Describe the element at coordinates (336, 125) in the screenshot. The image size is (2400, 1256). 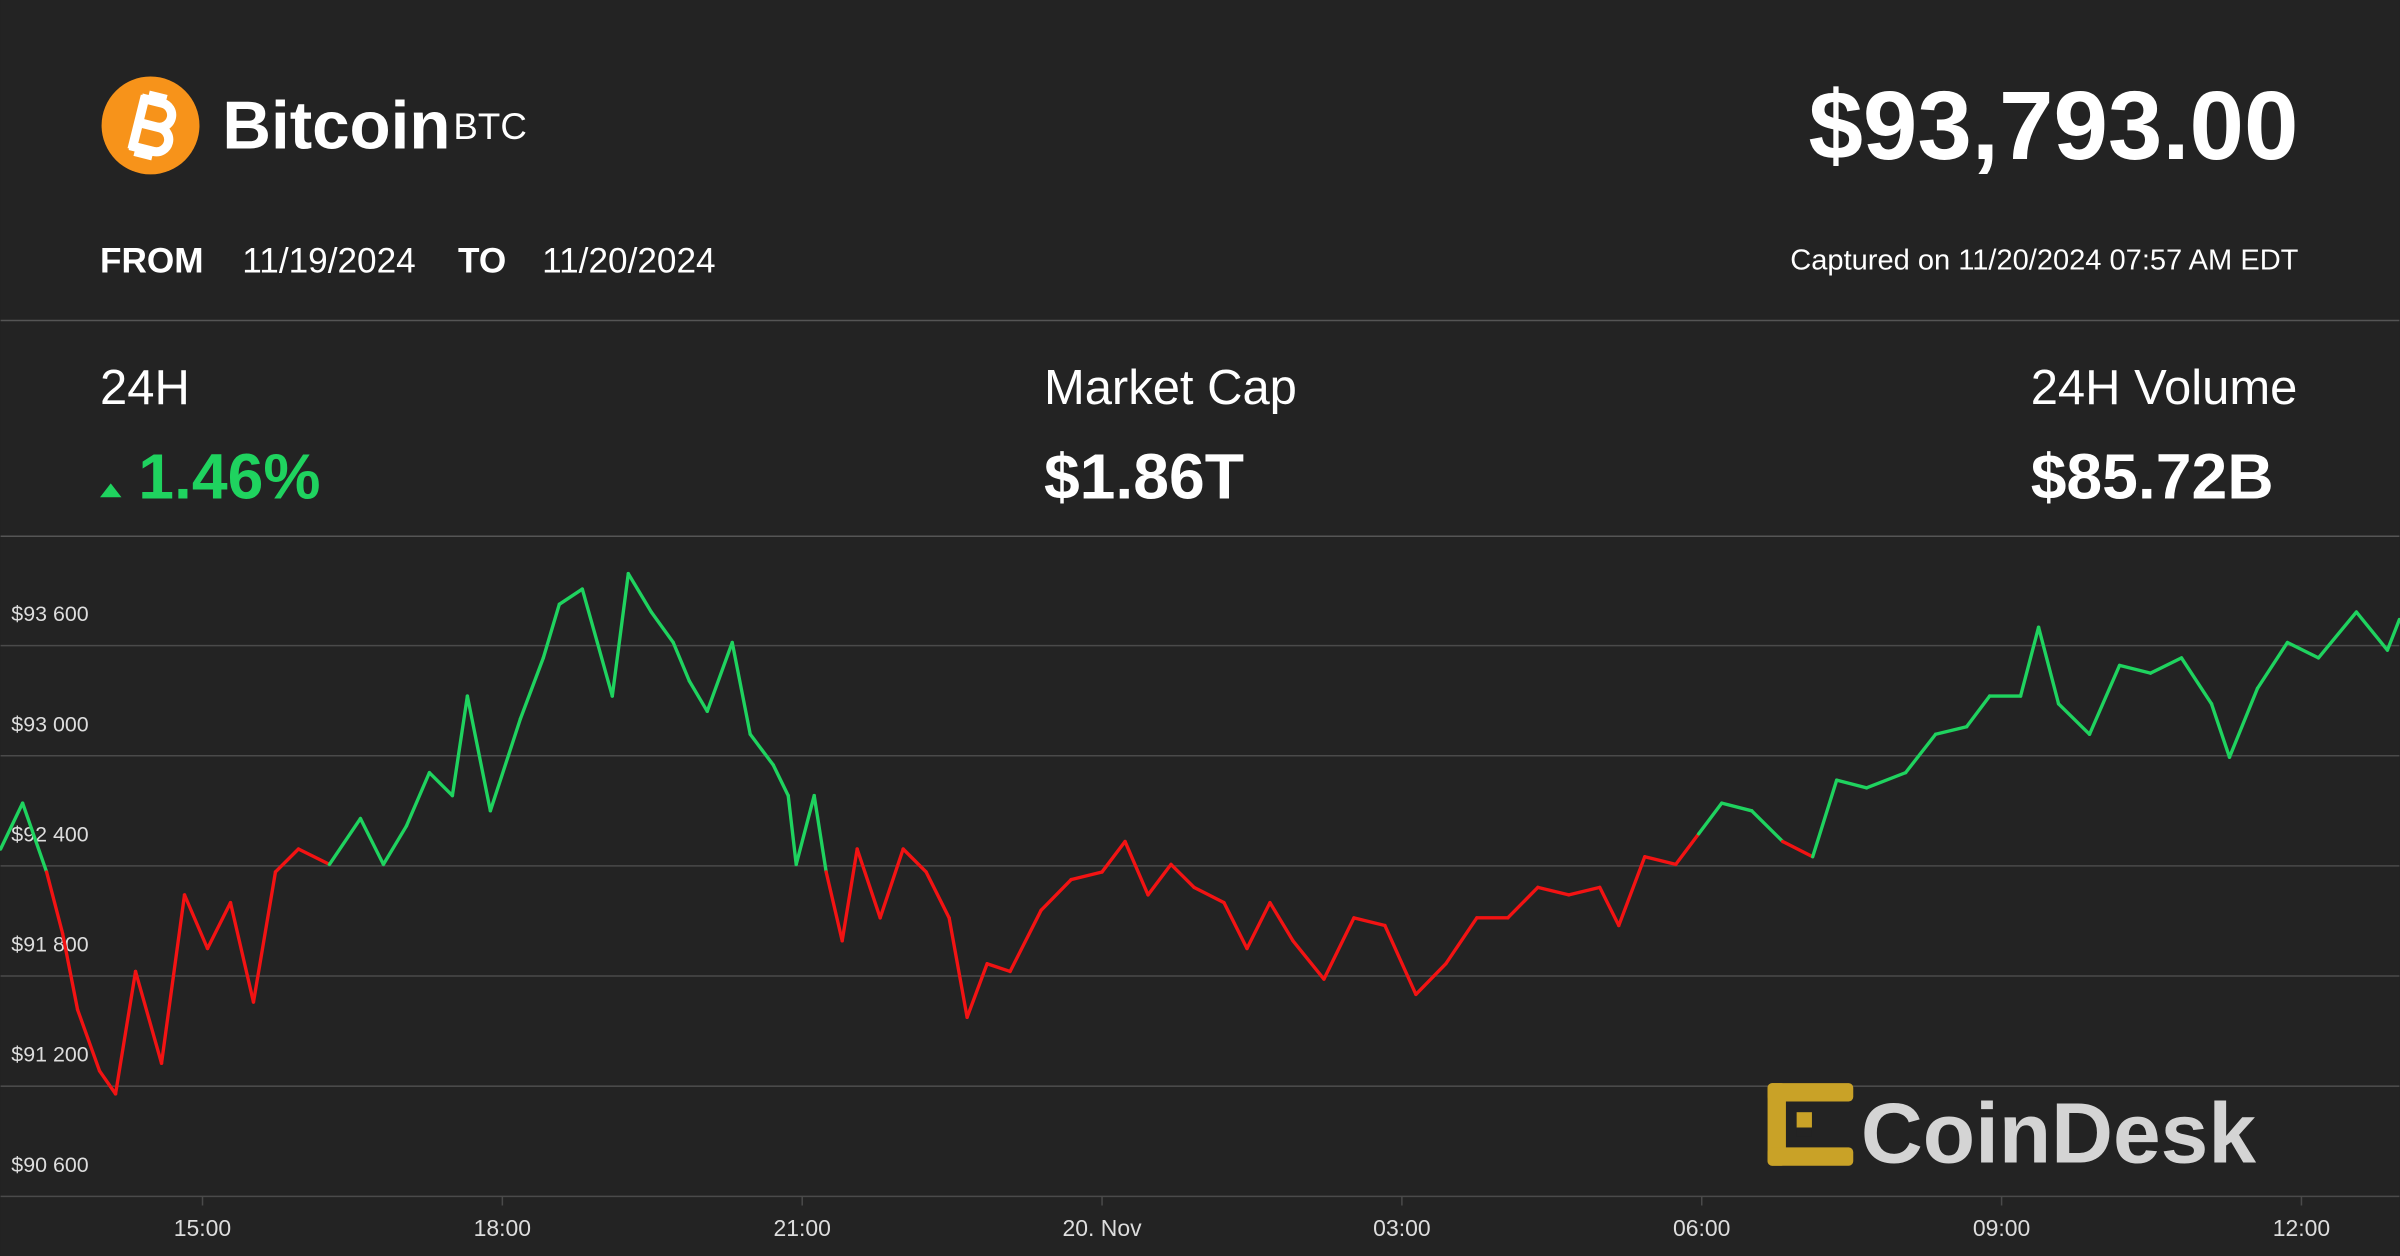
I see `coin-name: Bitcoin` at that location.